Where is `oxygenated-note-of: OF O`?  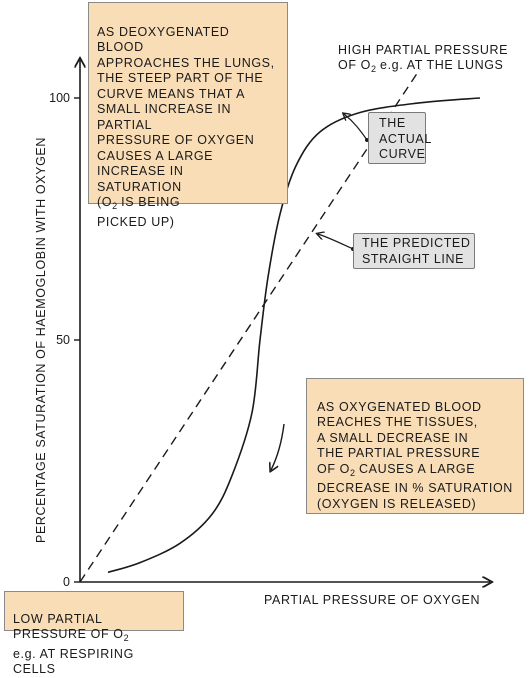 oxygenated-note-of: OF O is located at coordinates (333, 468).